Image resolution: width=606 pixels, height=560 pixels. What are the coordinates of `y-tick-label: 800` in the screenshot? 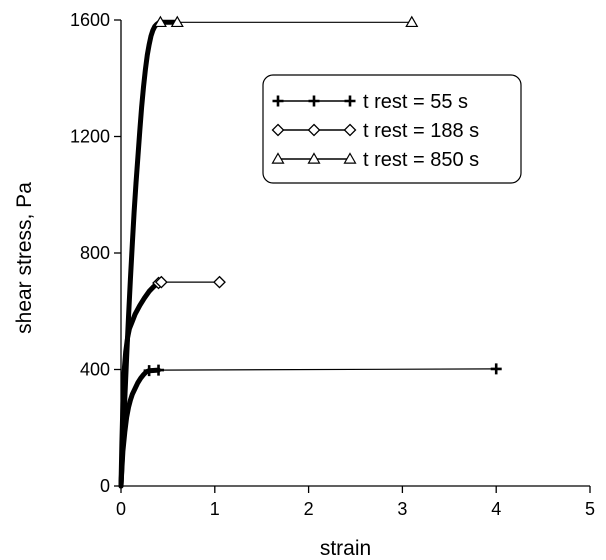 It's located at (95, 253).